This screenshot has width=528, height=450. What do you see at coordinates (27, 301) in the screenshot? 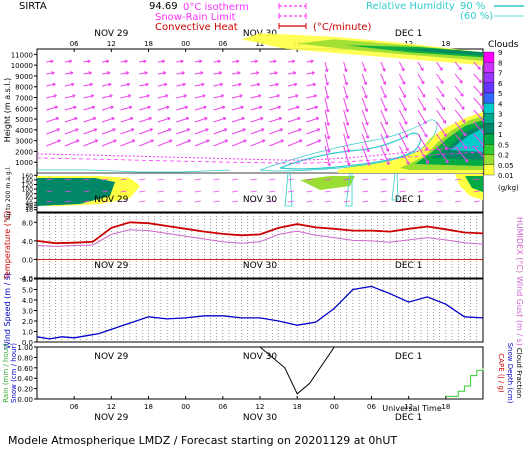
I see `ytick-wind-label: 4.0` at bounding box center [27, 301].